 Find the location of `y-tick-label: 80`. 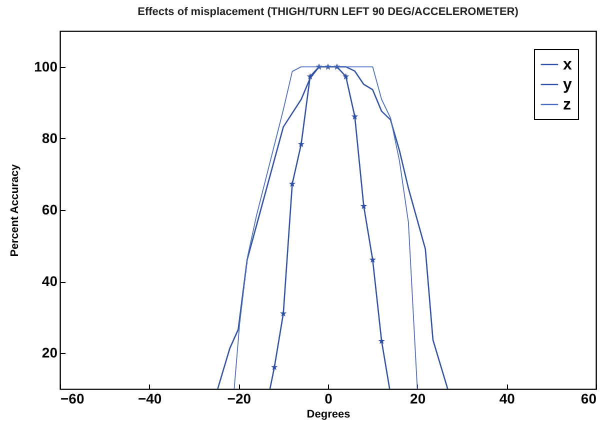

y-tick-label: 80 is located at coordinates (50, 138).